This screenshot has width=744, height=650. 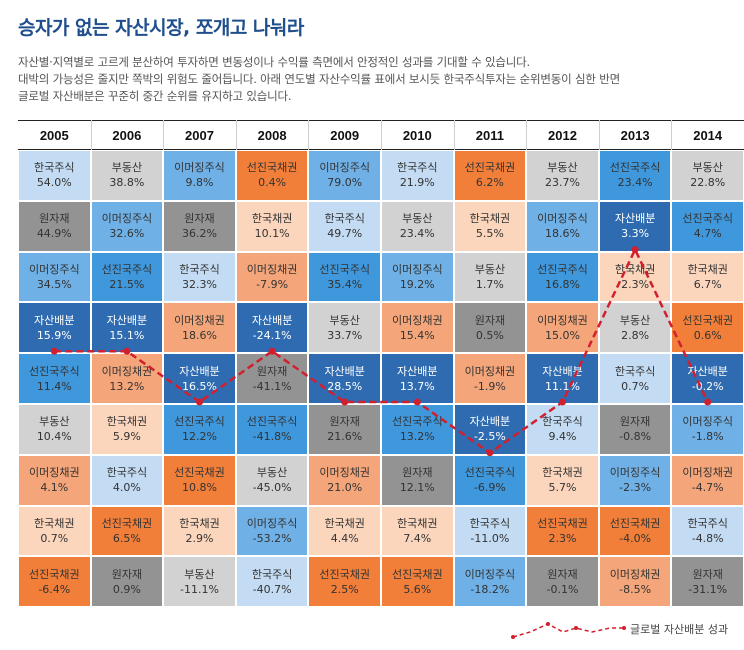 What do you see at coordinates (562, 277) in the screenshot?
I see `table-cell: 선진국주식 16.8%` at bounding box center [562, 277].